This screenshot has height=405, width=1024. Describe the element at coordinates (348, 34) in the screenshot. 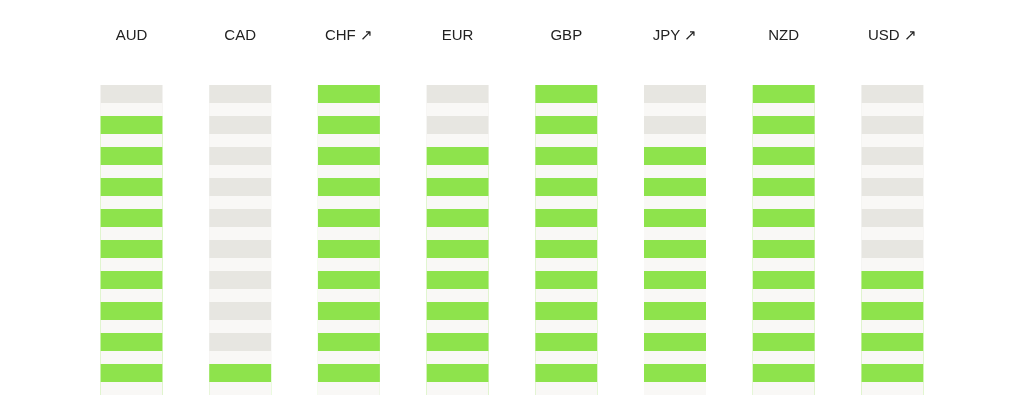

I see `x-tick-label: CHF ↗` at that location.